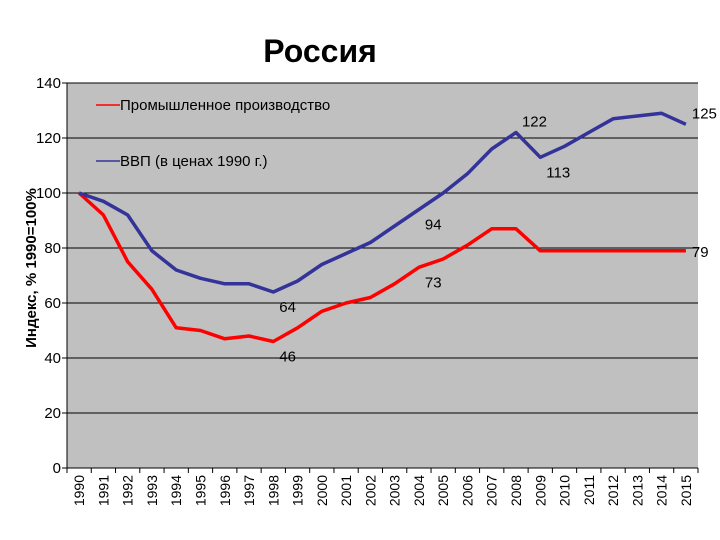 This screenshot has width=720, height=540. I want to click on x-tick-label: 1993, so click(152, 490).